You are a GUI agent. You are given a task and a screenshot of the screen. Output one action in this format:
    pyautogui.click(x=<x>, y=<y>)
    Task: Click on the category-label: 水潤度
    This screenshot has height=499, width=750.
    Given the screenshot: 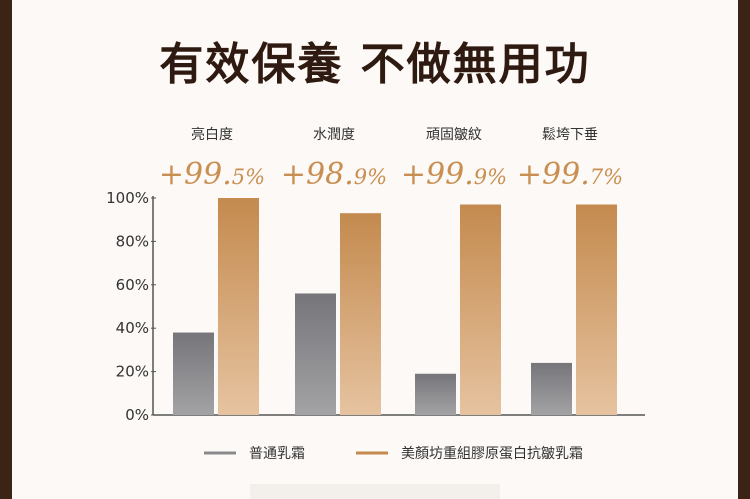 What is the action you would take?
    pyautogui.click(x=334, y=135)
    